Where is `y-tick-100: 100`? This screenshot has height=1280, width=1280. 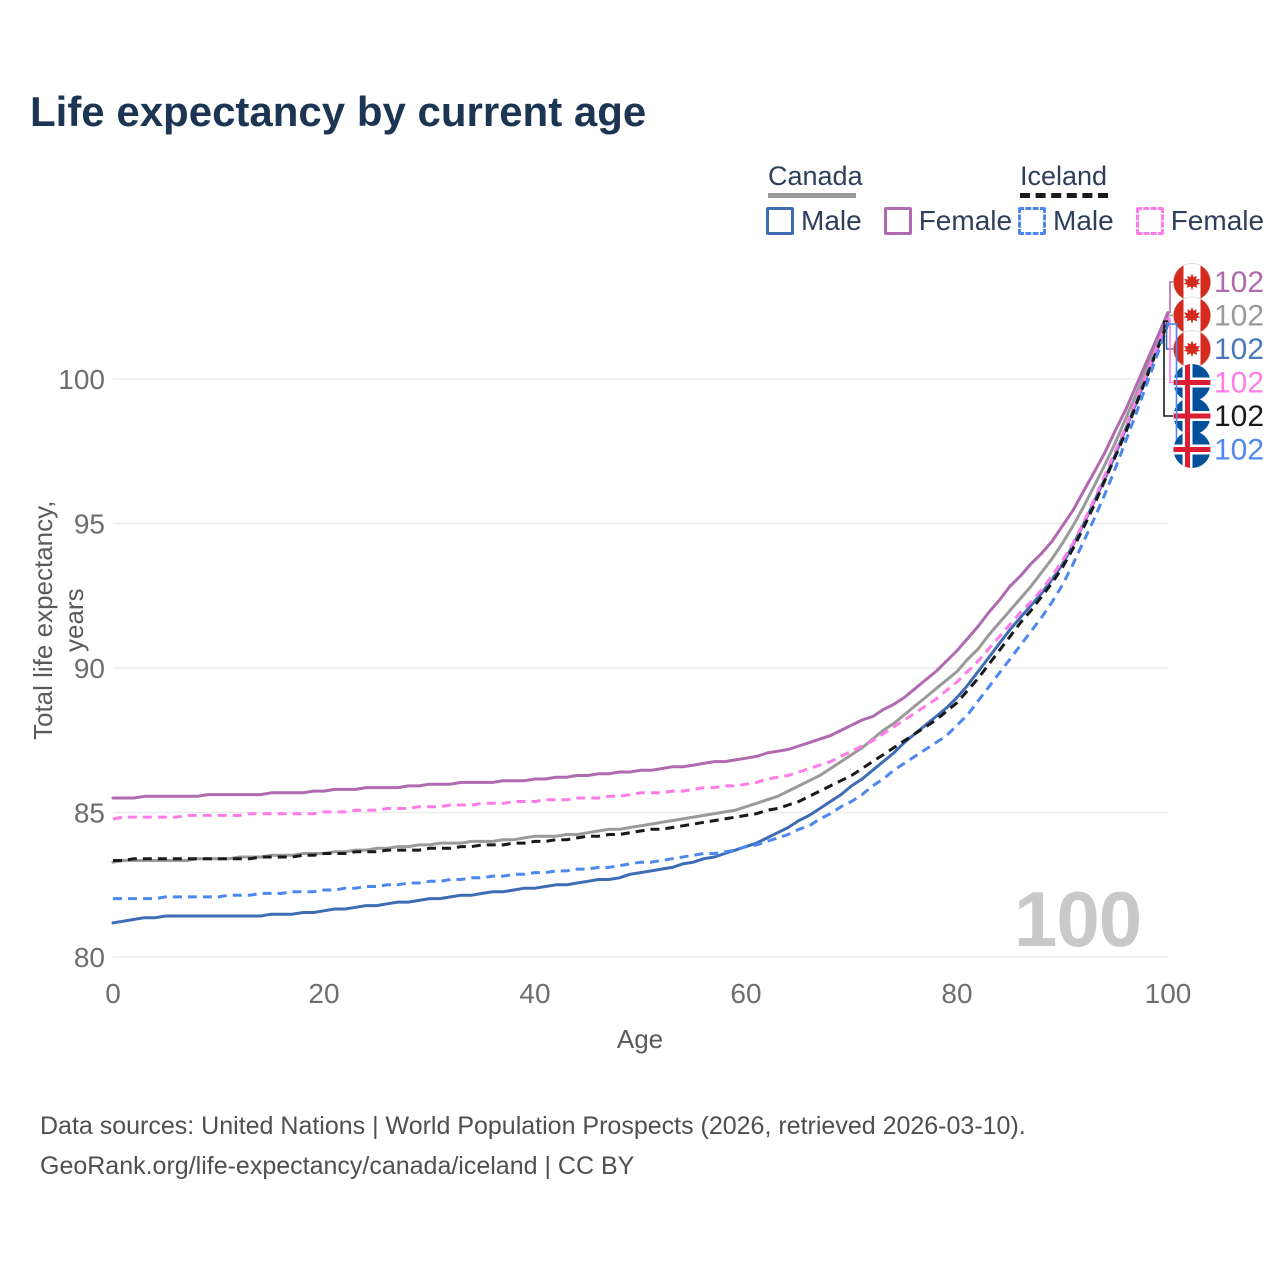 y-tick-100: 100 is located at coordinates (81, 379).